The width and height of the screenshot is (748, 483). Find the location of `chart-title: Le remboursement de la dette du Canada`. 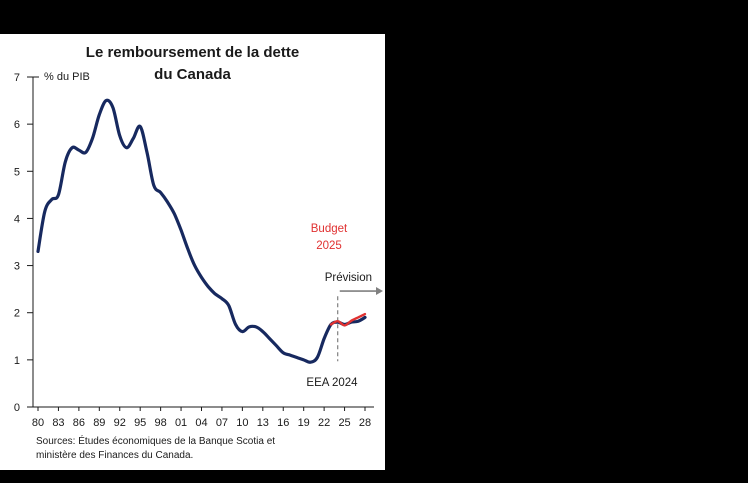

chart-title: Le remboursement de la dette du Canada is located at coordinates (192, 64).